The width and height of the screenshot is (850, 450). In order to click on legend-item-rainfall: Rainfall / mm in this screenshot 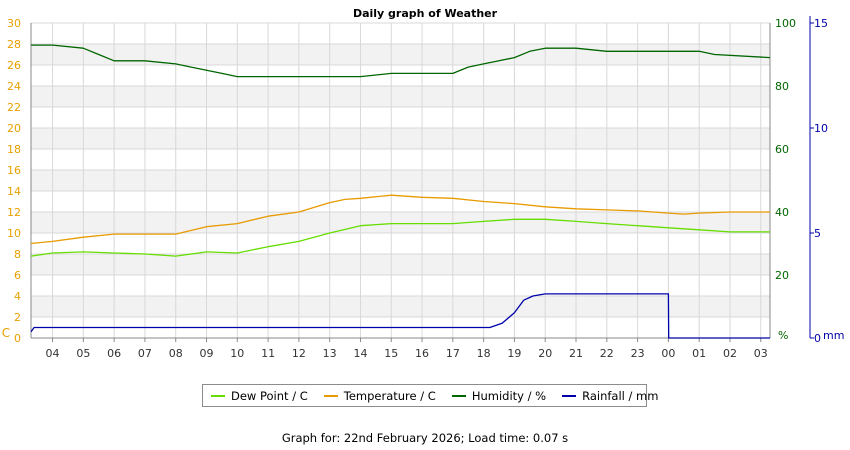, I will do `click(607, 396)`.